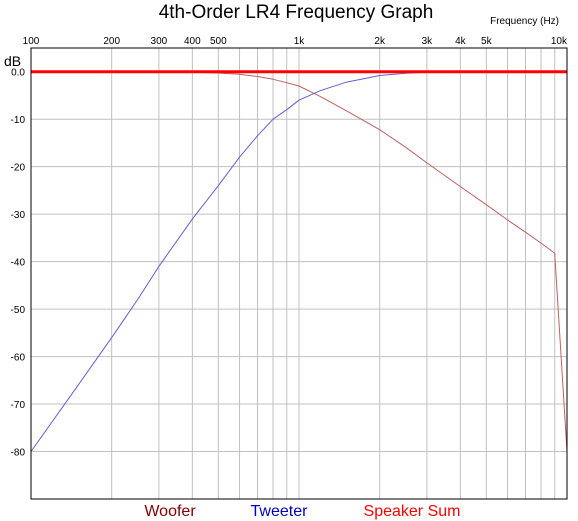 The height and width of the screenshot is (521, 578). I want to click on x-tick-label: 3k, so click(428, 41).